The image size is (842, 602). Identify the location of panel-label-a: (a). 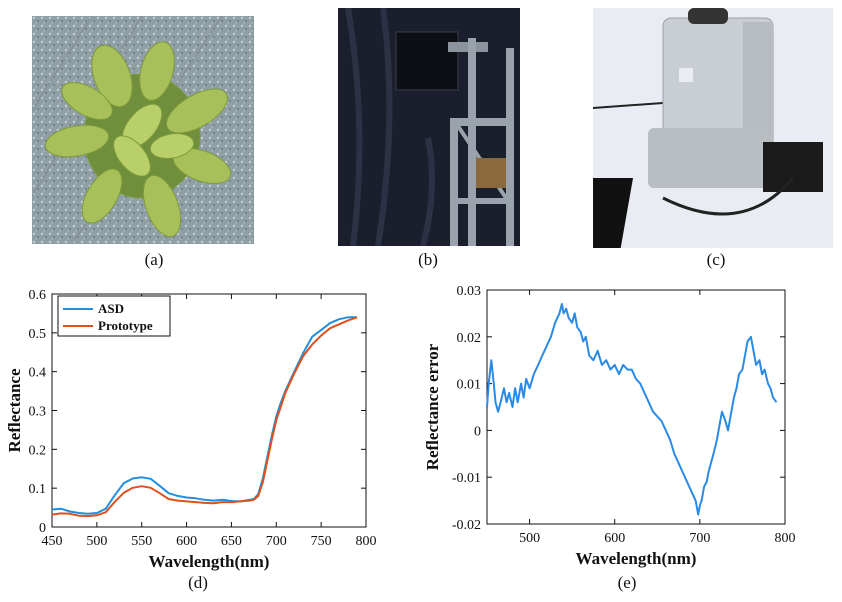
(154, 259).